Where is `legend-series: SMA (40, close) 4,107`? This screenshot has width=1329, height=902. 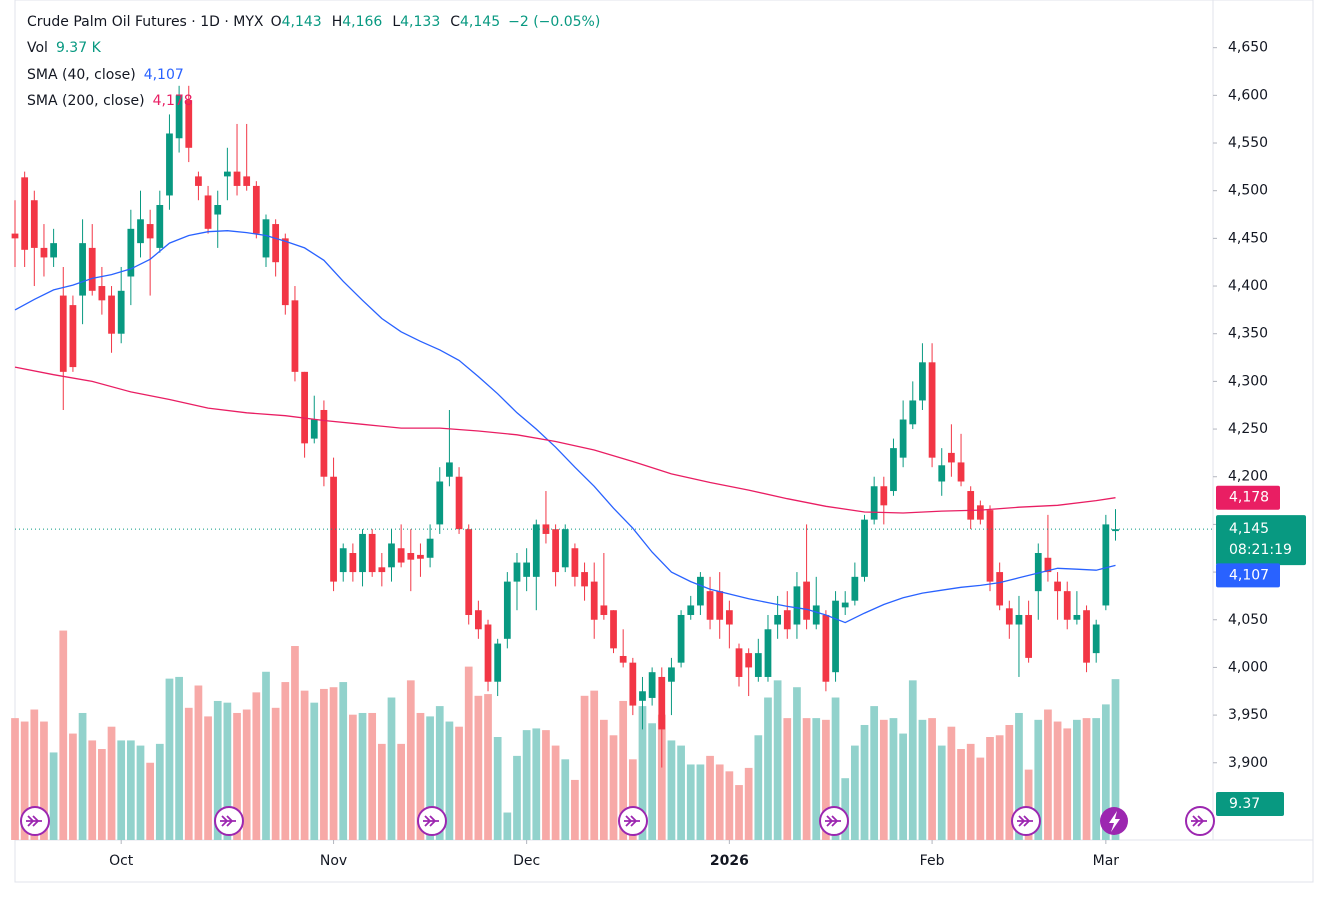 legend-series: SMA (40, close) 4,107 is located at coordinates (105, 75).